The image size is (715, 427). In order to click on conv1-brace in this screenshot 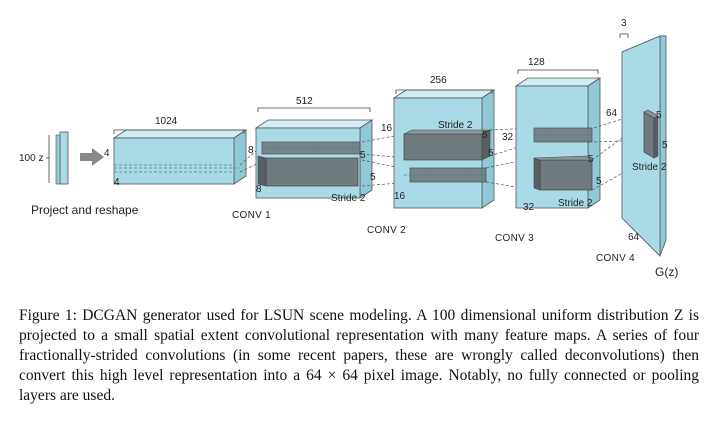, I will do `click(314, 109)`.